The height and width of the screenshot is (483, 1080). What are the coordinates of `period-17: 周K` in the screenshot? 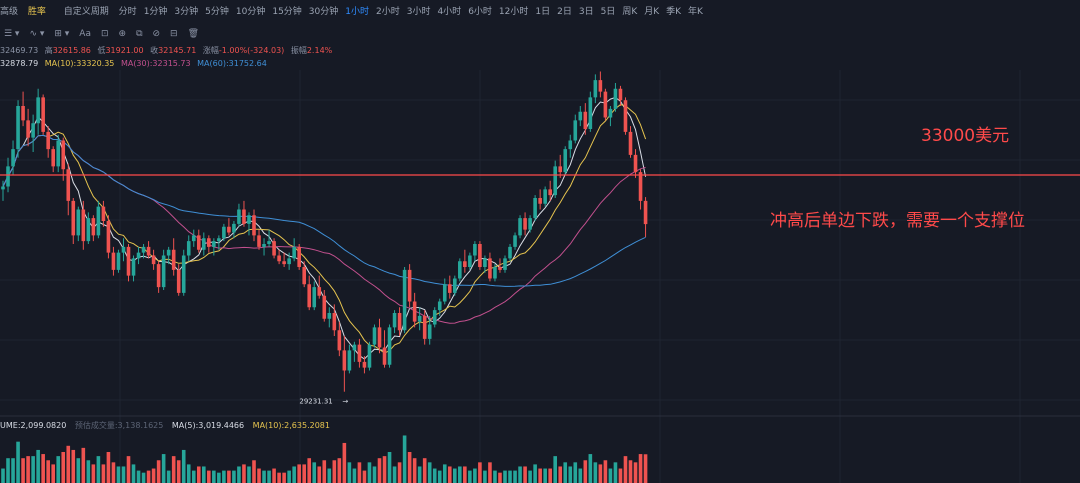 It's located at (630, 12).